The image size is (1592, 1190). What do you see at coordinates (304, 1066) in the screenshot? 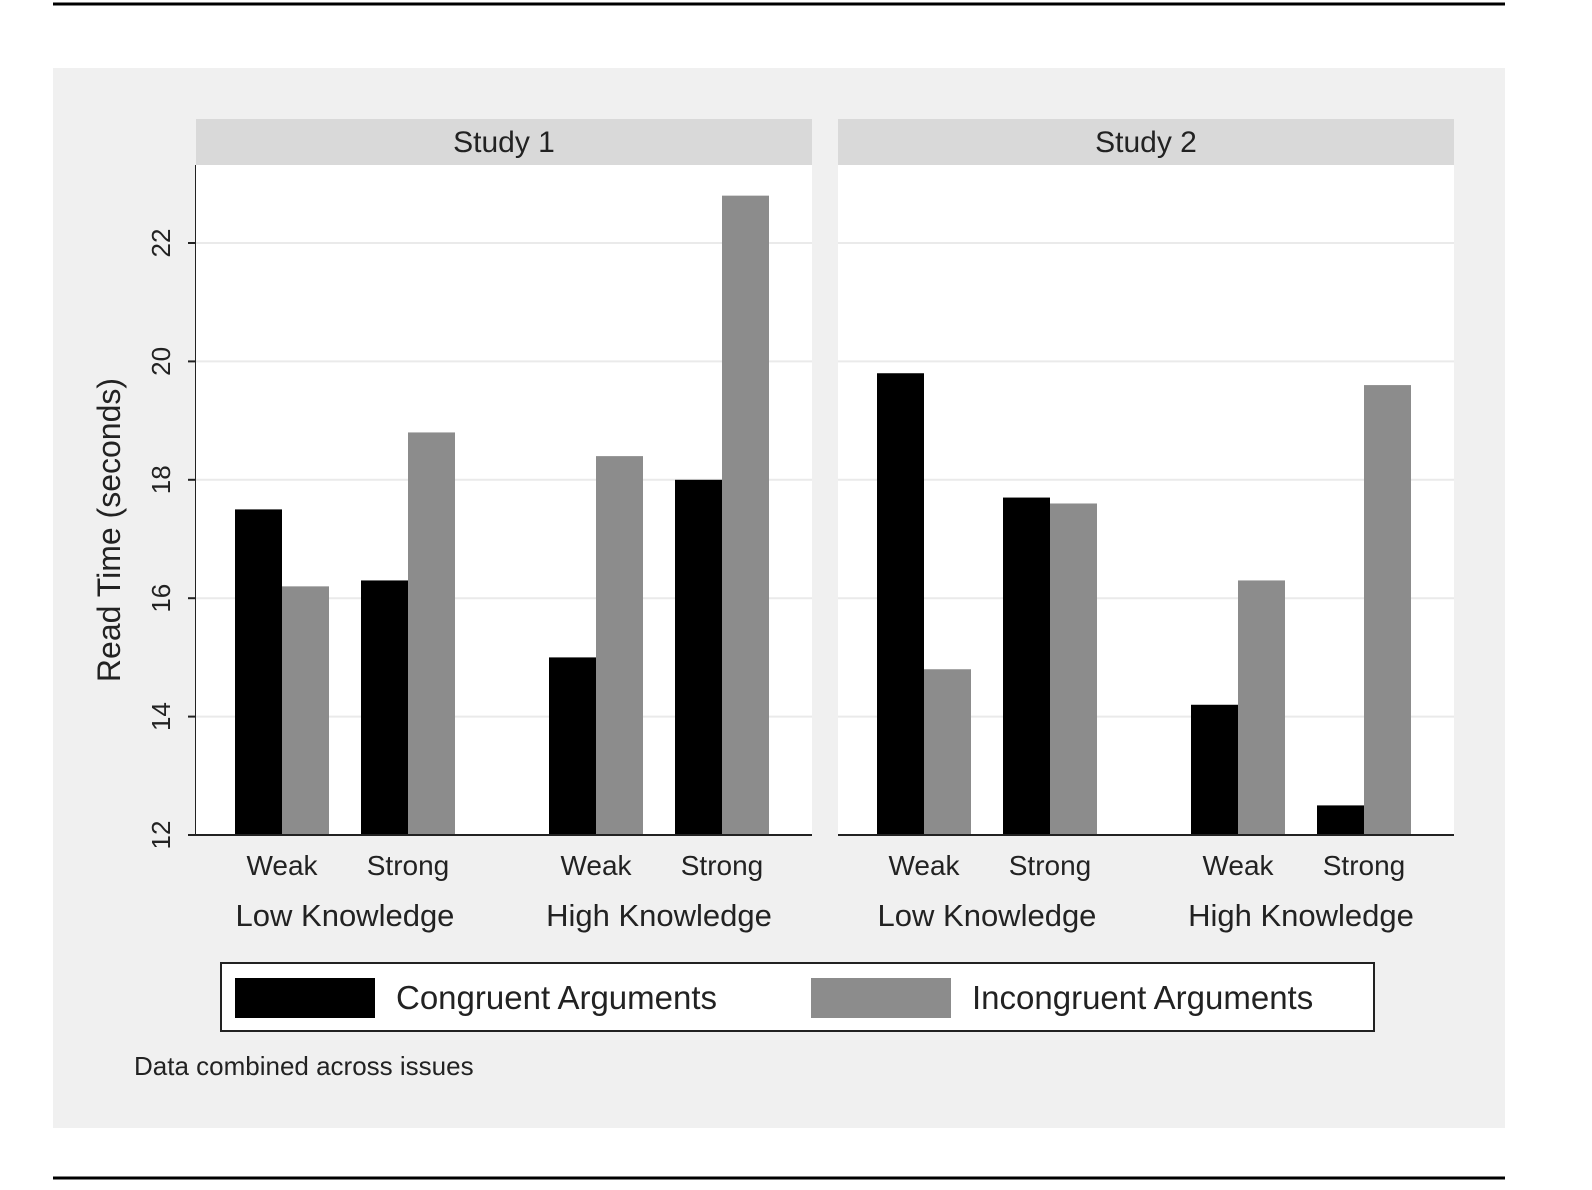
I see `chart-note: Data combined across issues` at bounding box center [304, 1066].